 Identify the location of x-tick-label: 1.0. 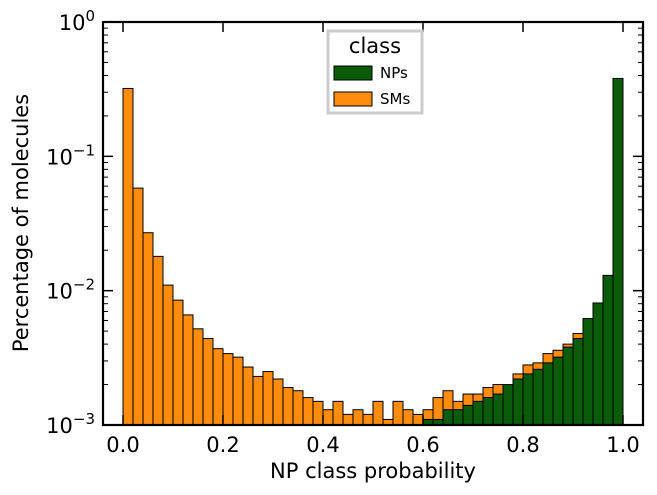
(622, 445).